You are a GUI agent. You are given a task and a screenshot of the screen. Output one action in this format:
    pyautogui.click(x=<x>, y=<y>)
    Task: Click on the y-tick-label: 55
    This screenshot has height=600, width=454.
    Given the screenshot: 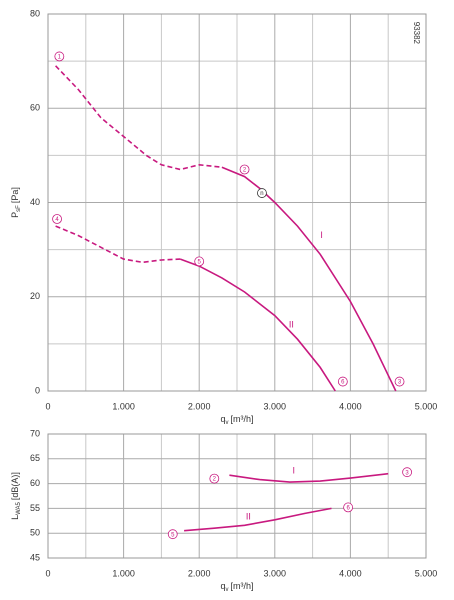 What is the action you would take?
    pyautogui.click(x=35, y=508)
    